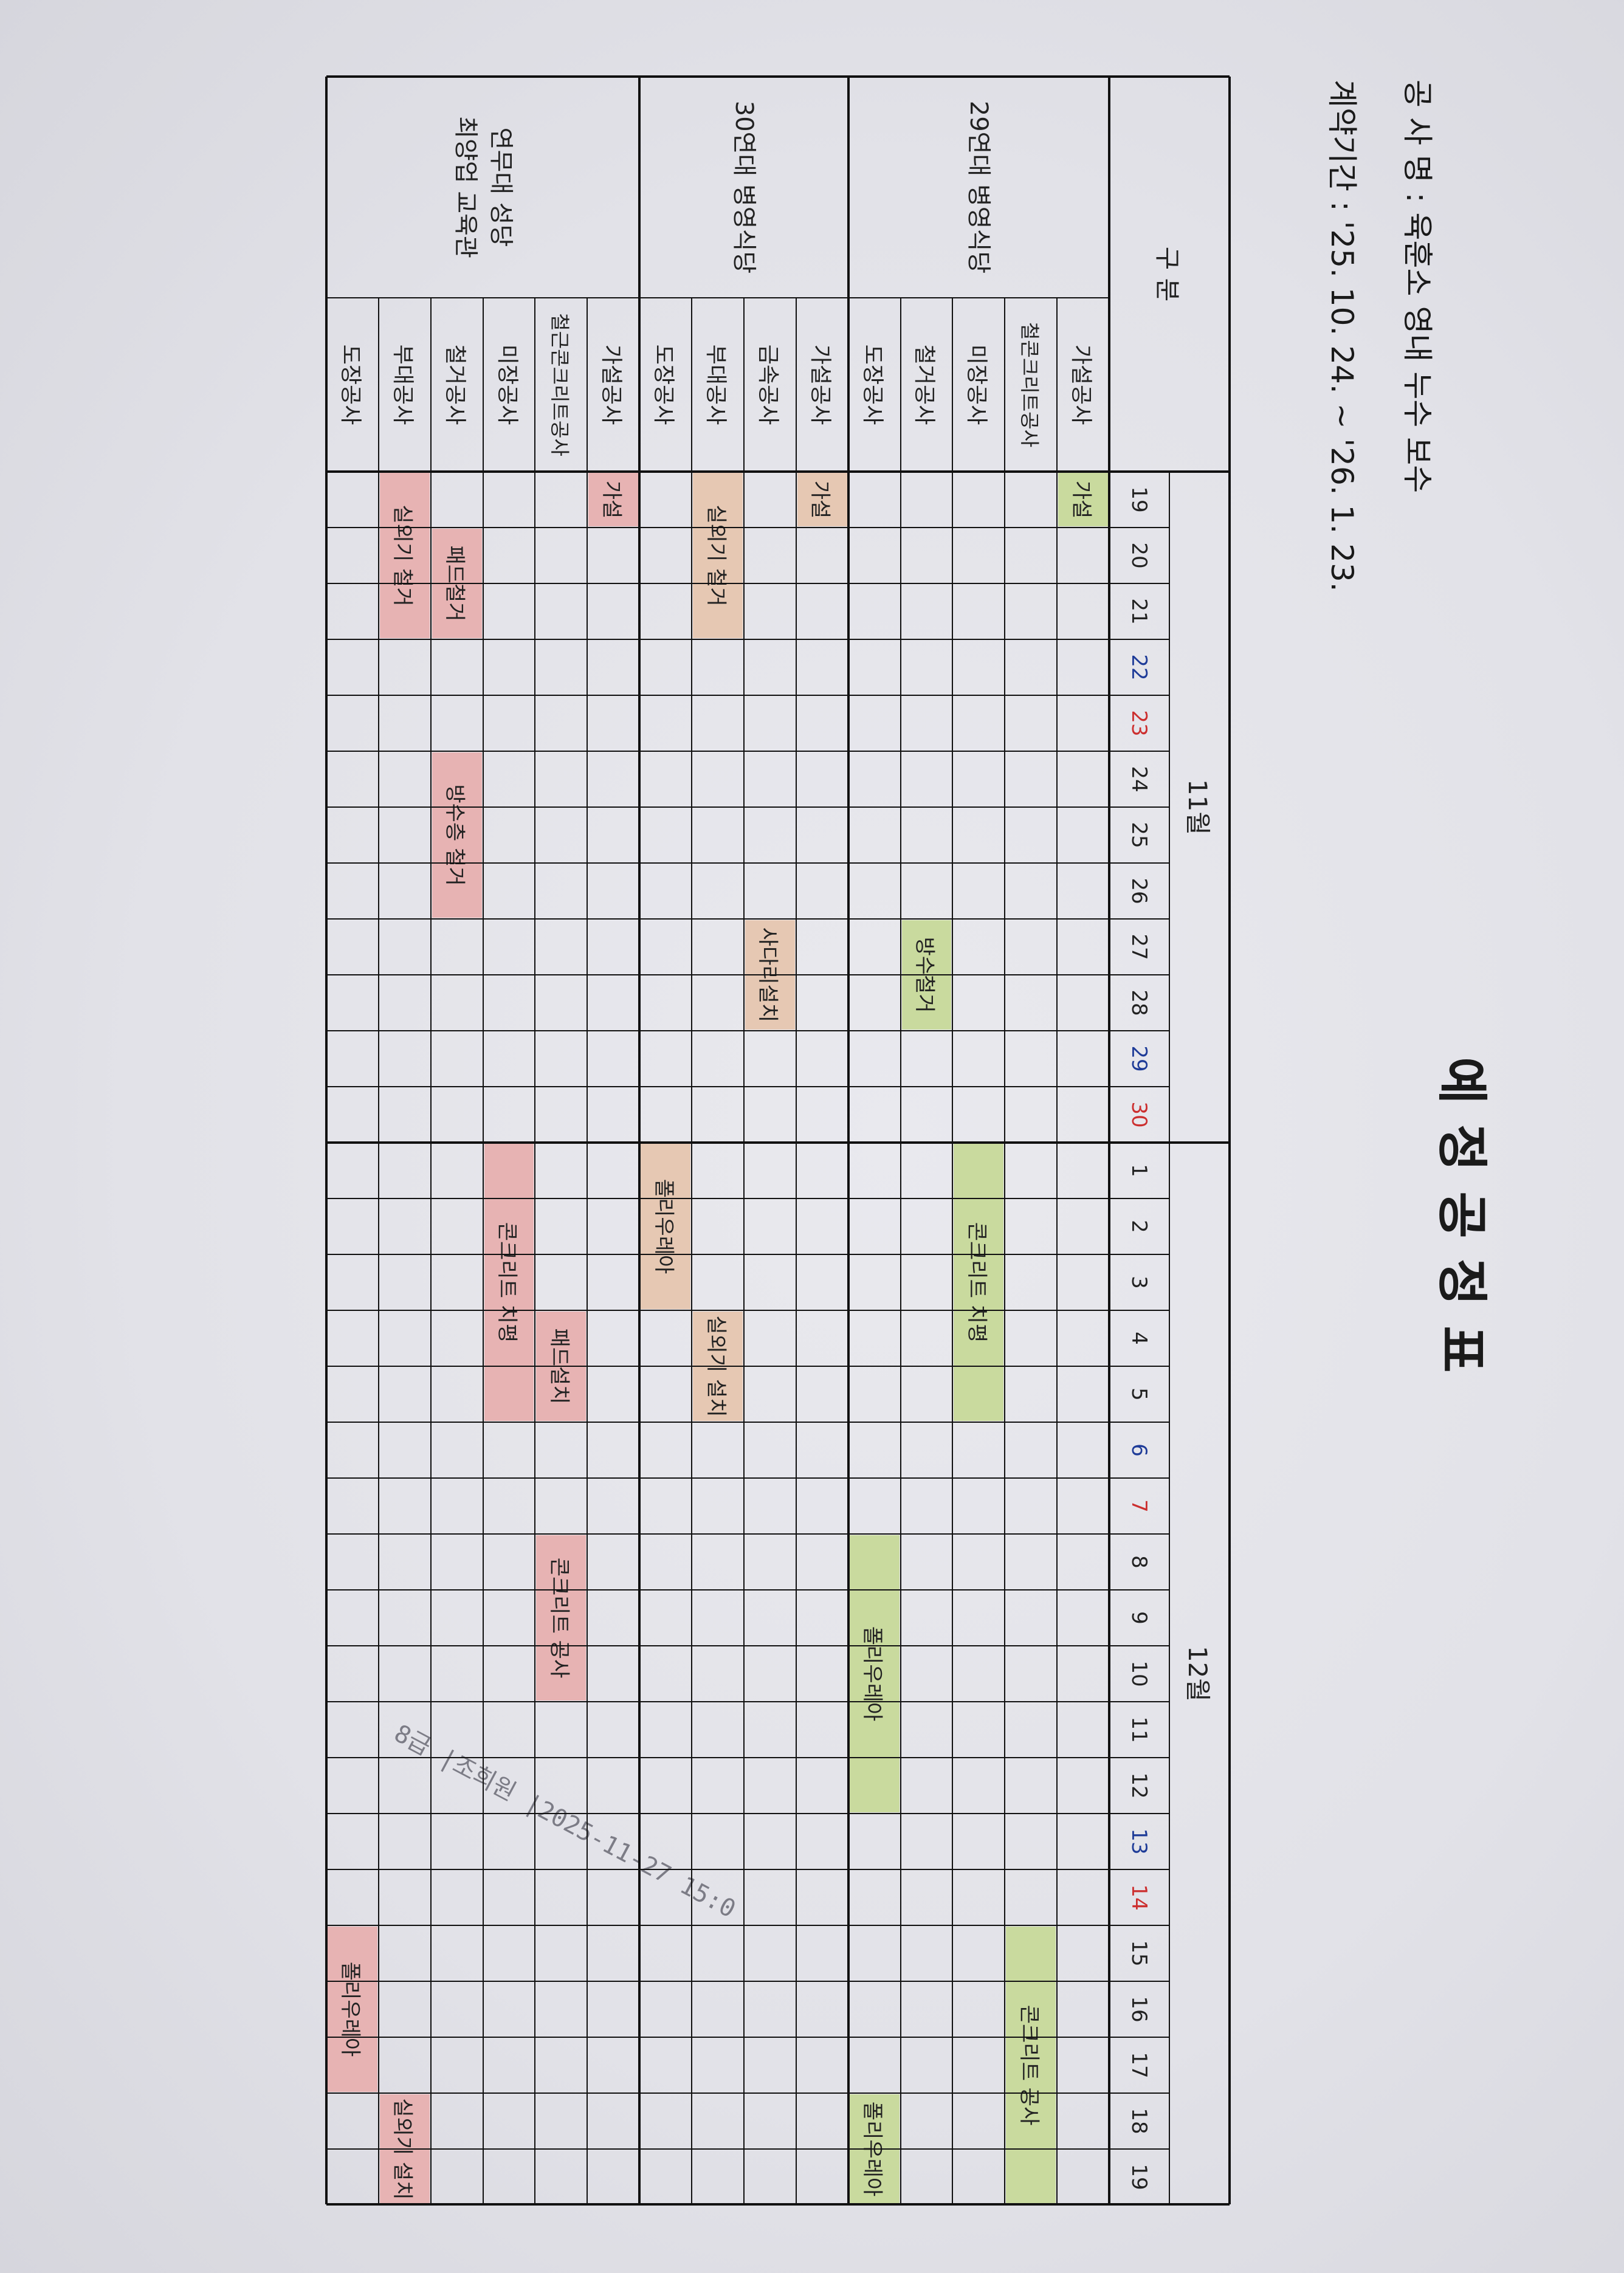 Image resolution: width=1624 pixels, height=2273 pixels. I want to click on day-header-12월-7: 7, so click(1139, 1506).